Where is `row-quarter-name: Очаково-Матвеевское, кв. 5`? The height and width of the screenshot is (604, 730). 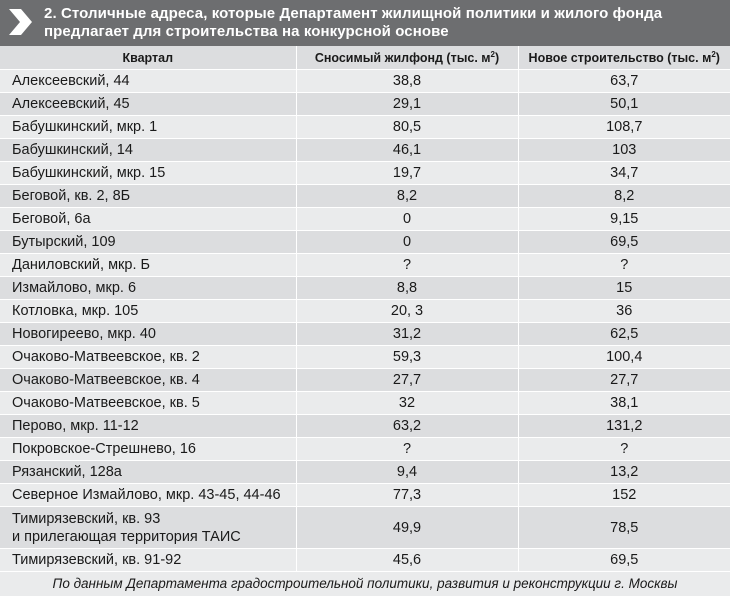
row-quarter-name: Очаково-Матвеевское, кв. 5 is located at coordinates (148, 403).